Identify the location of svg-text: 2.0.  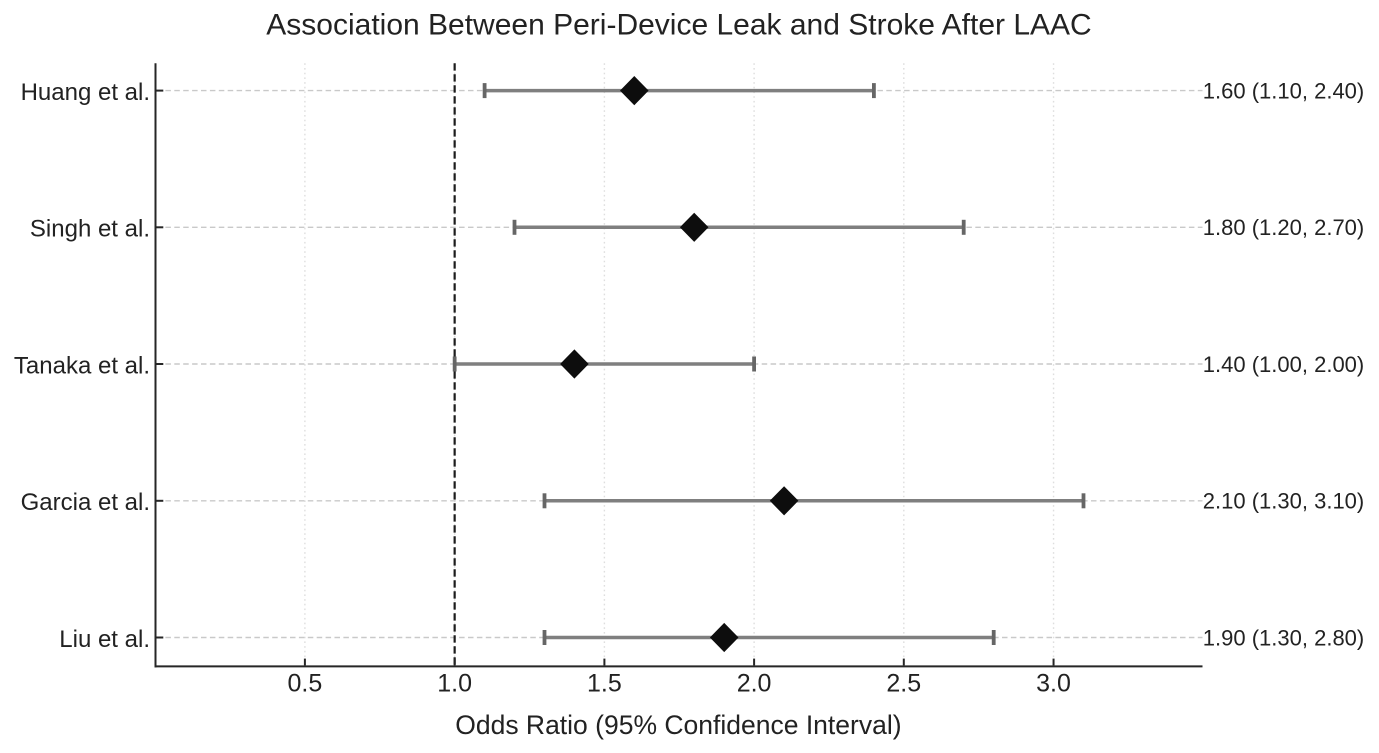
(754, 684).